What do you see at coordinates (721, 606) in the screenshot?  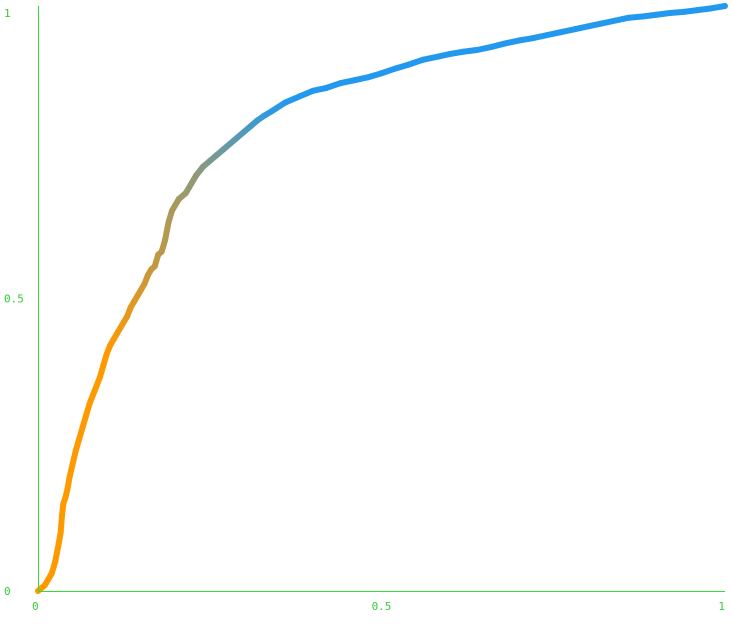 I see `x-tick-label: 1` at bounding box center [721, 606].